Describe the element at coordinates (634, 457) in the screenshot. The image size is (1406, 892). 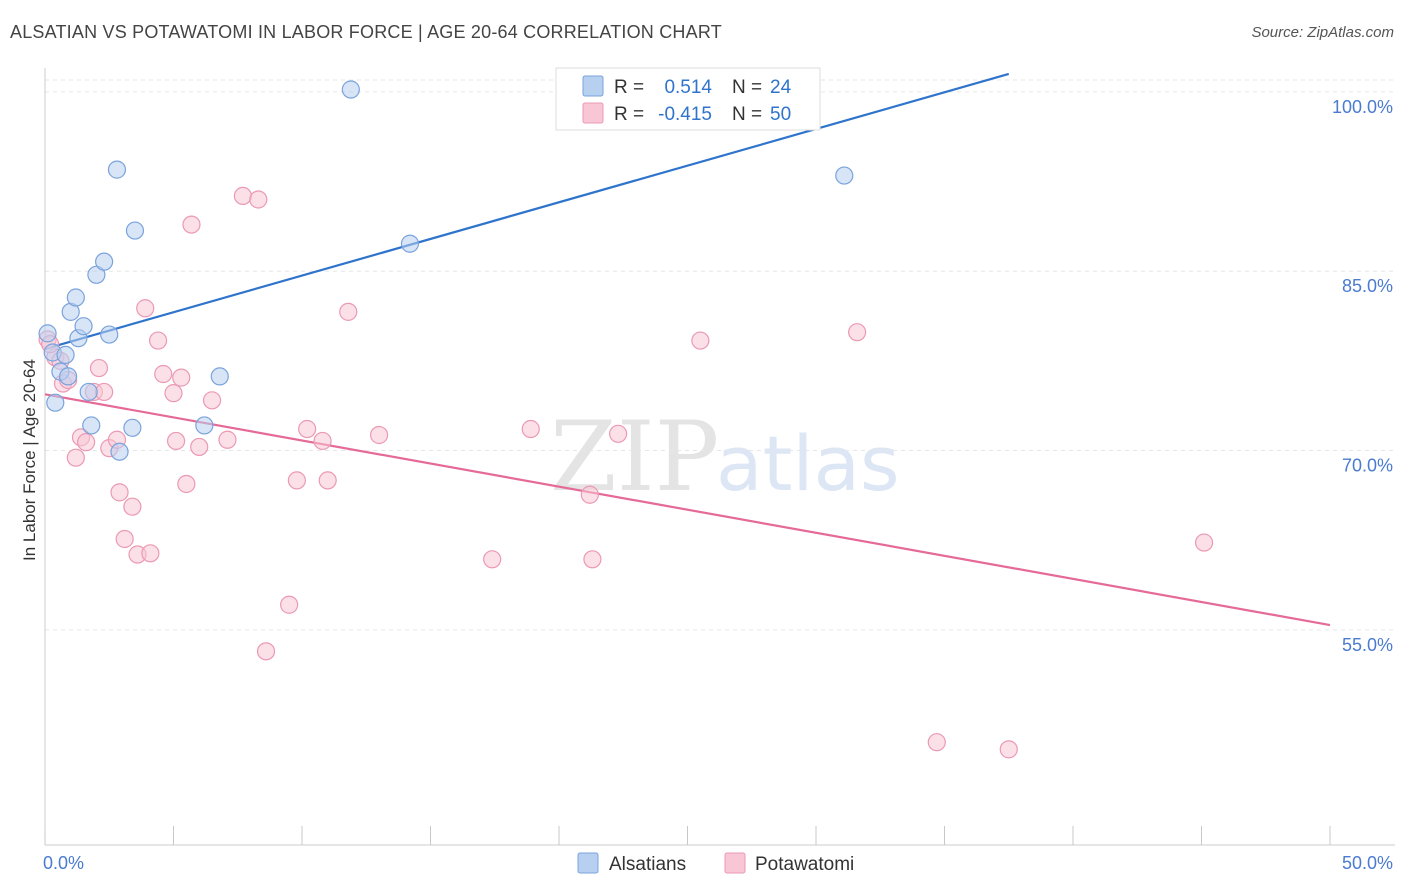
I see `watermark-zip: ZIP` at that location.